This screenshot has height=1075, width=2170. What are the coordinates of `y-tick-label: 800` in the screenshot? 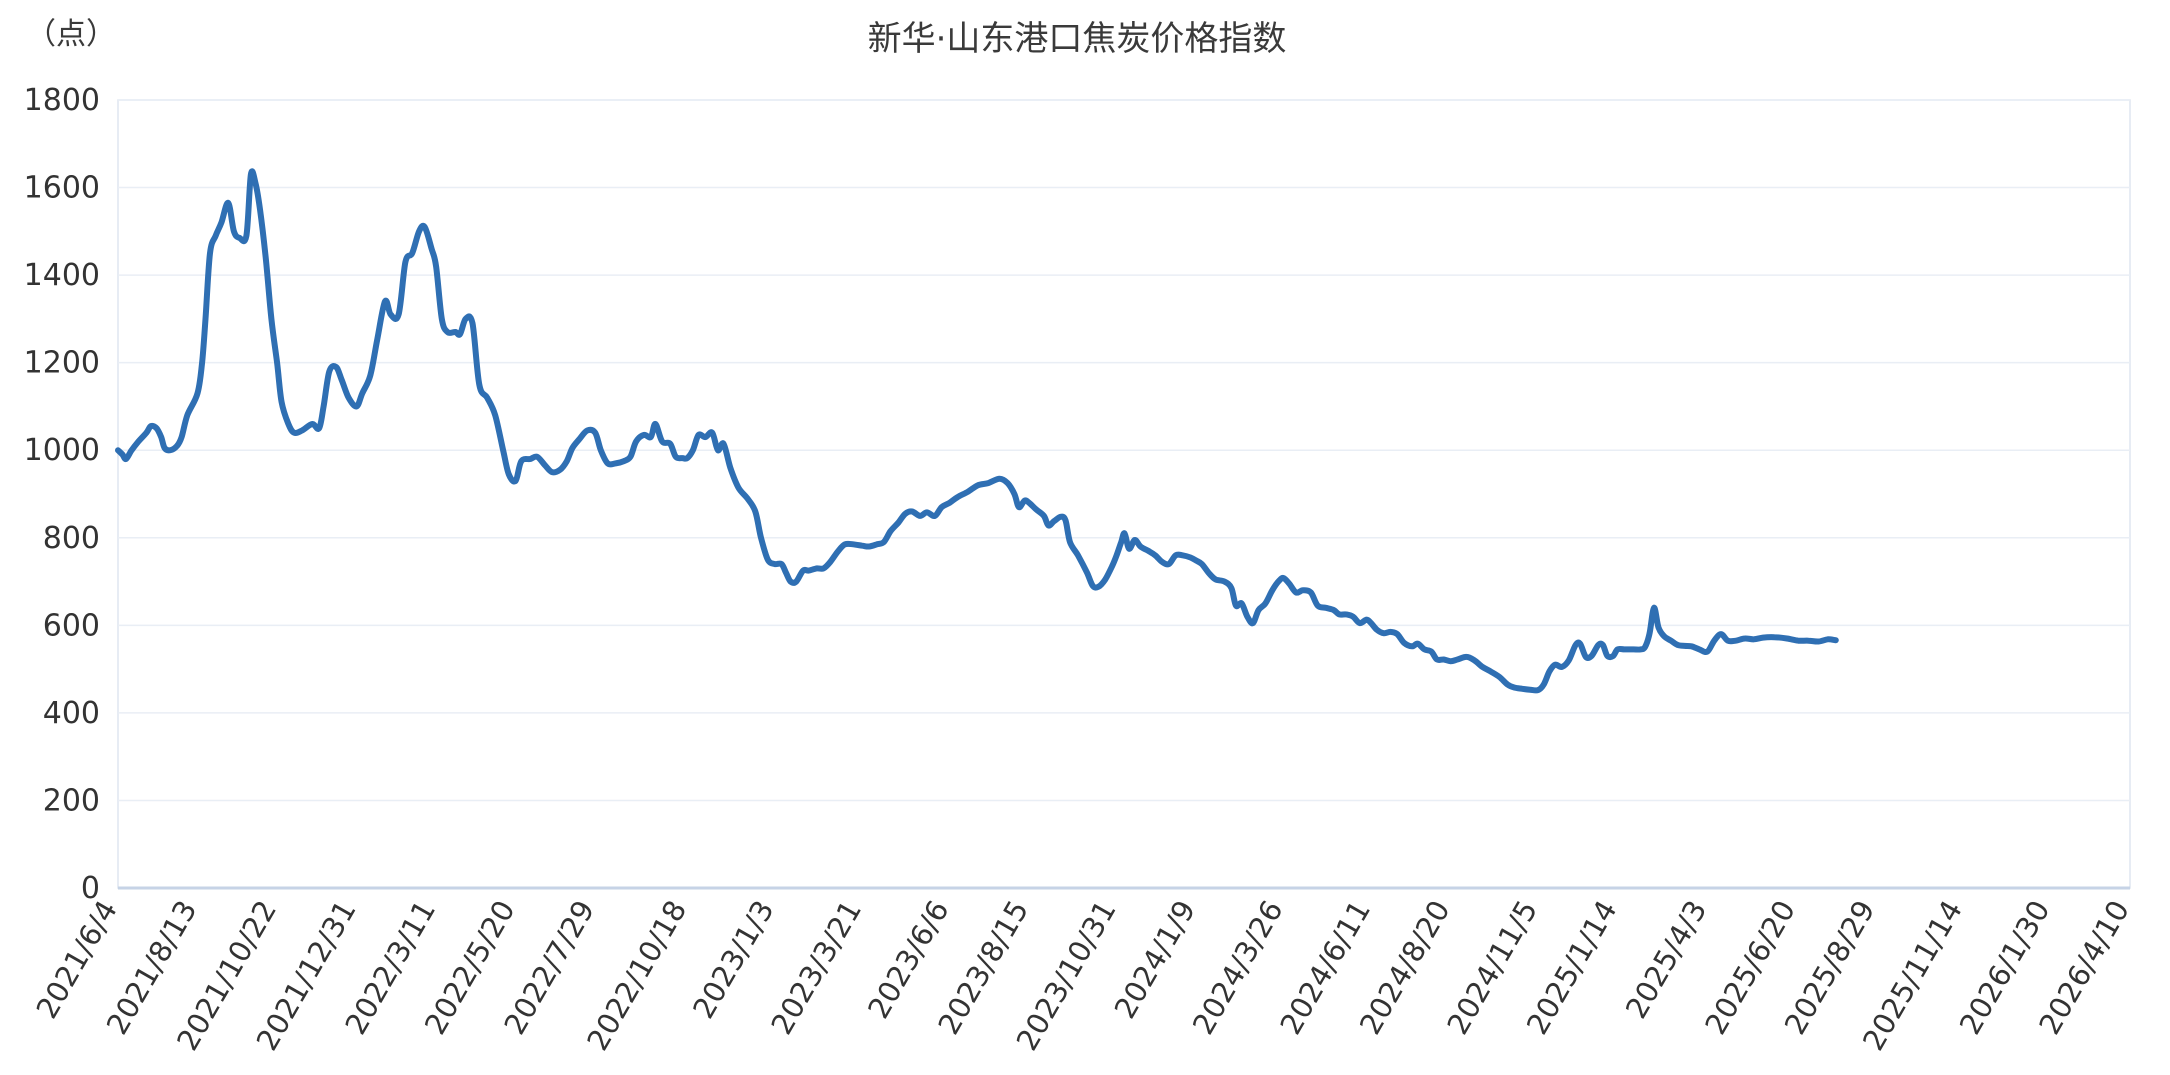 It's located at (71, 538).